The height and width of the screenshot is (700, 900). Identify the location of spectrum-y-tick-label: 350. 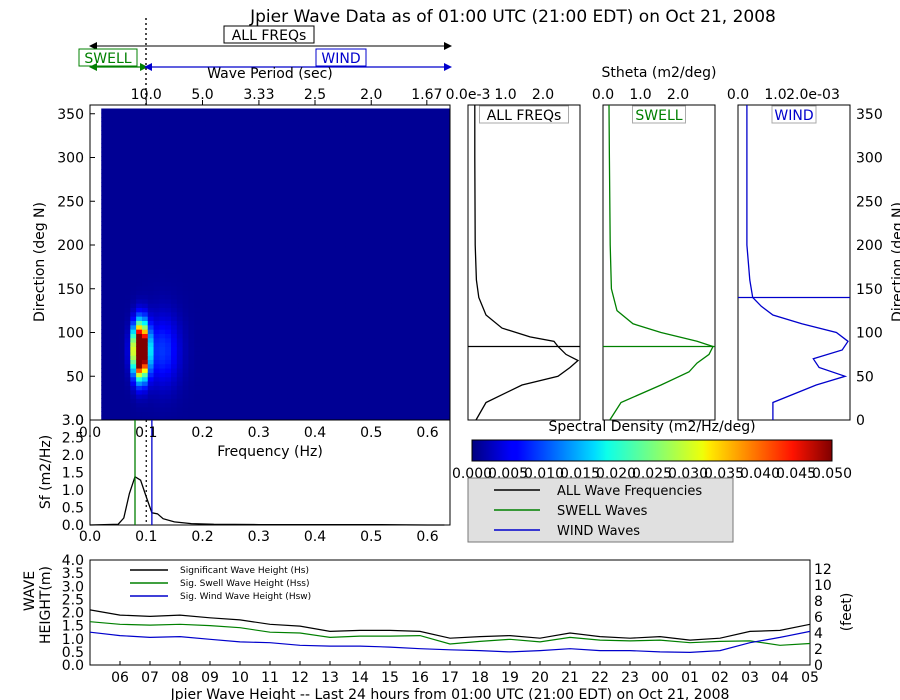
(70, 115).